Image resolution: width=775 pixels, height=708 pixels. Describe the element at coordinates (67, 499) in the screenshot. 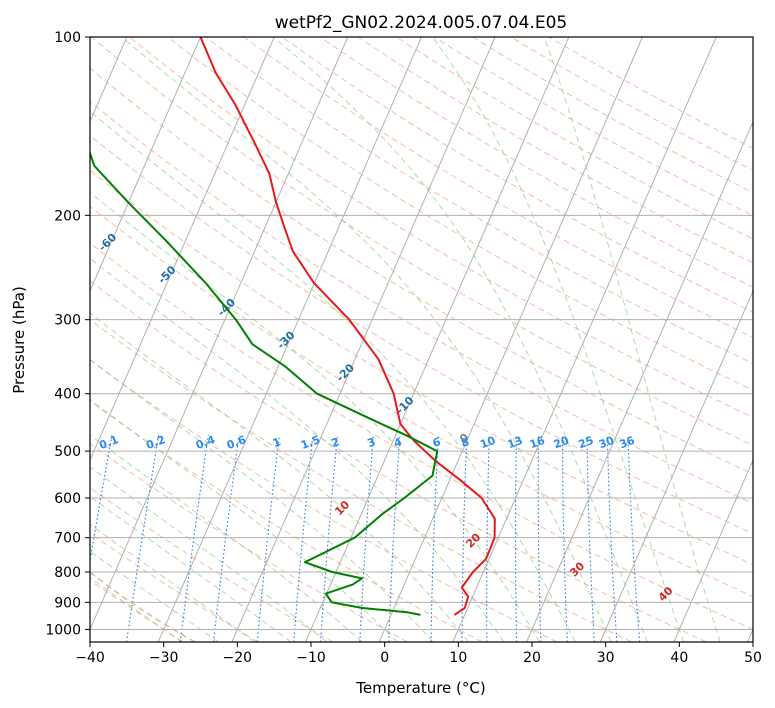

I see `y-tick-label: 600` at that location.